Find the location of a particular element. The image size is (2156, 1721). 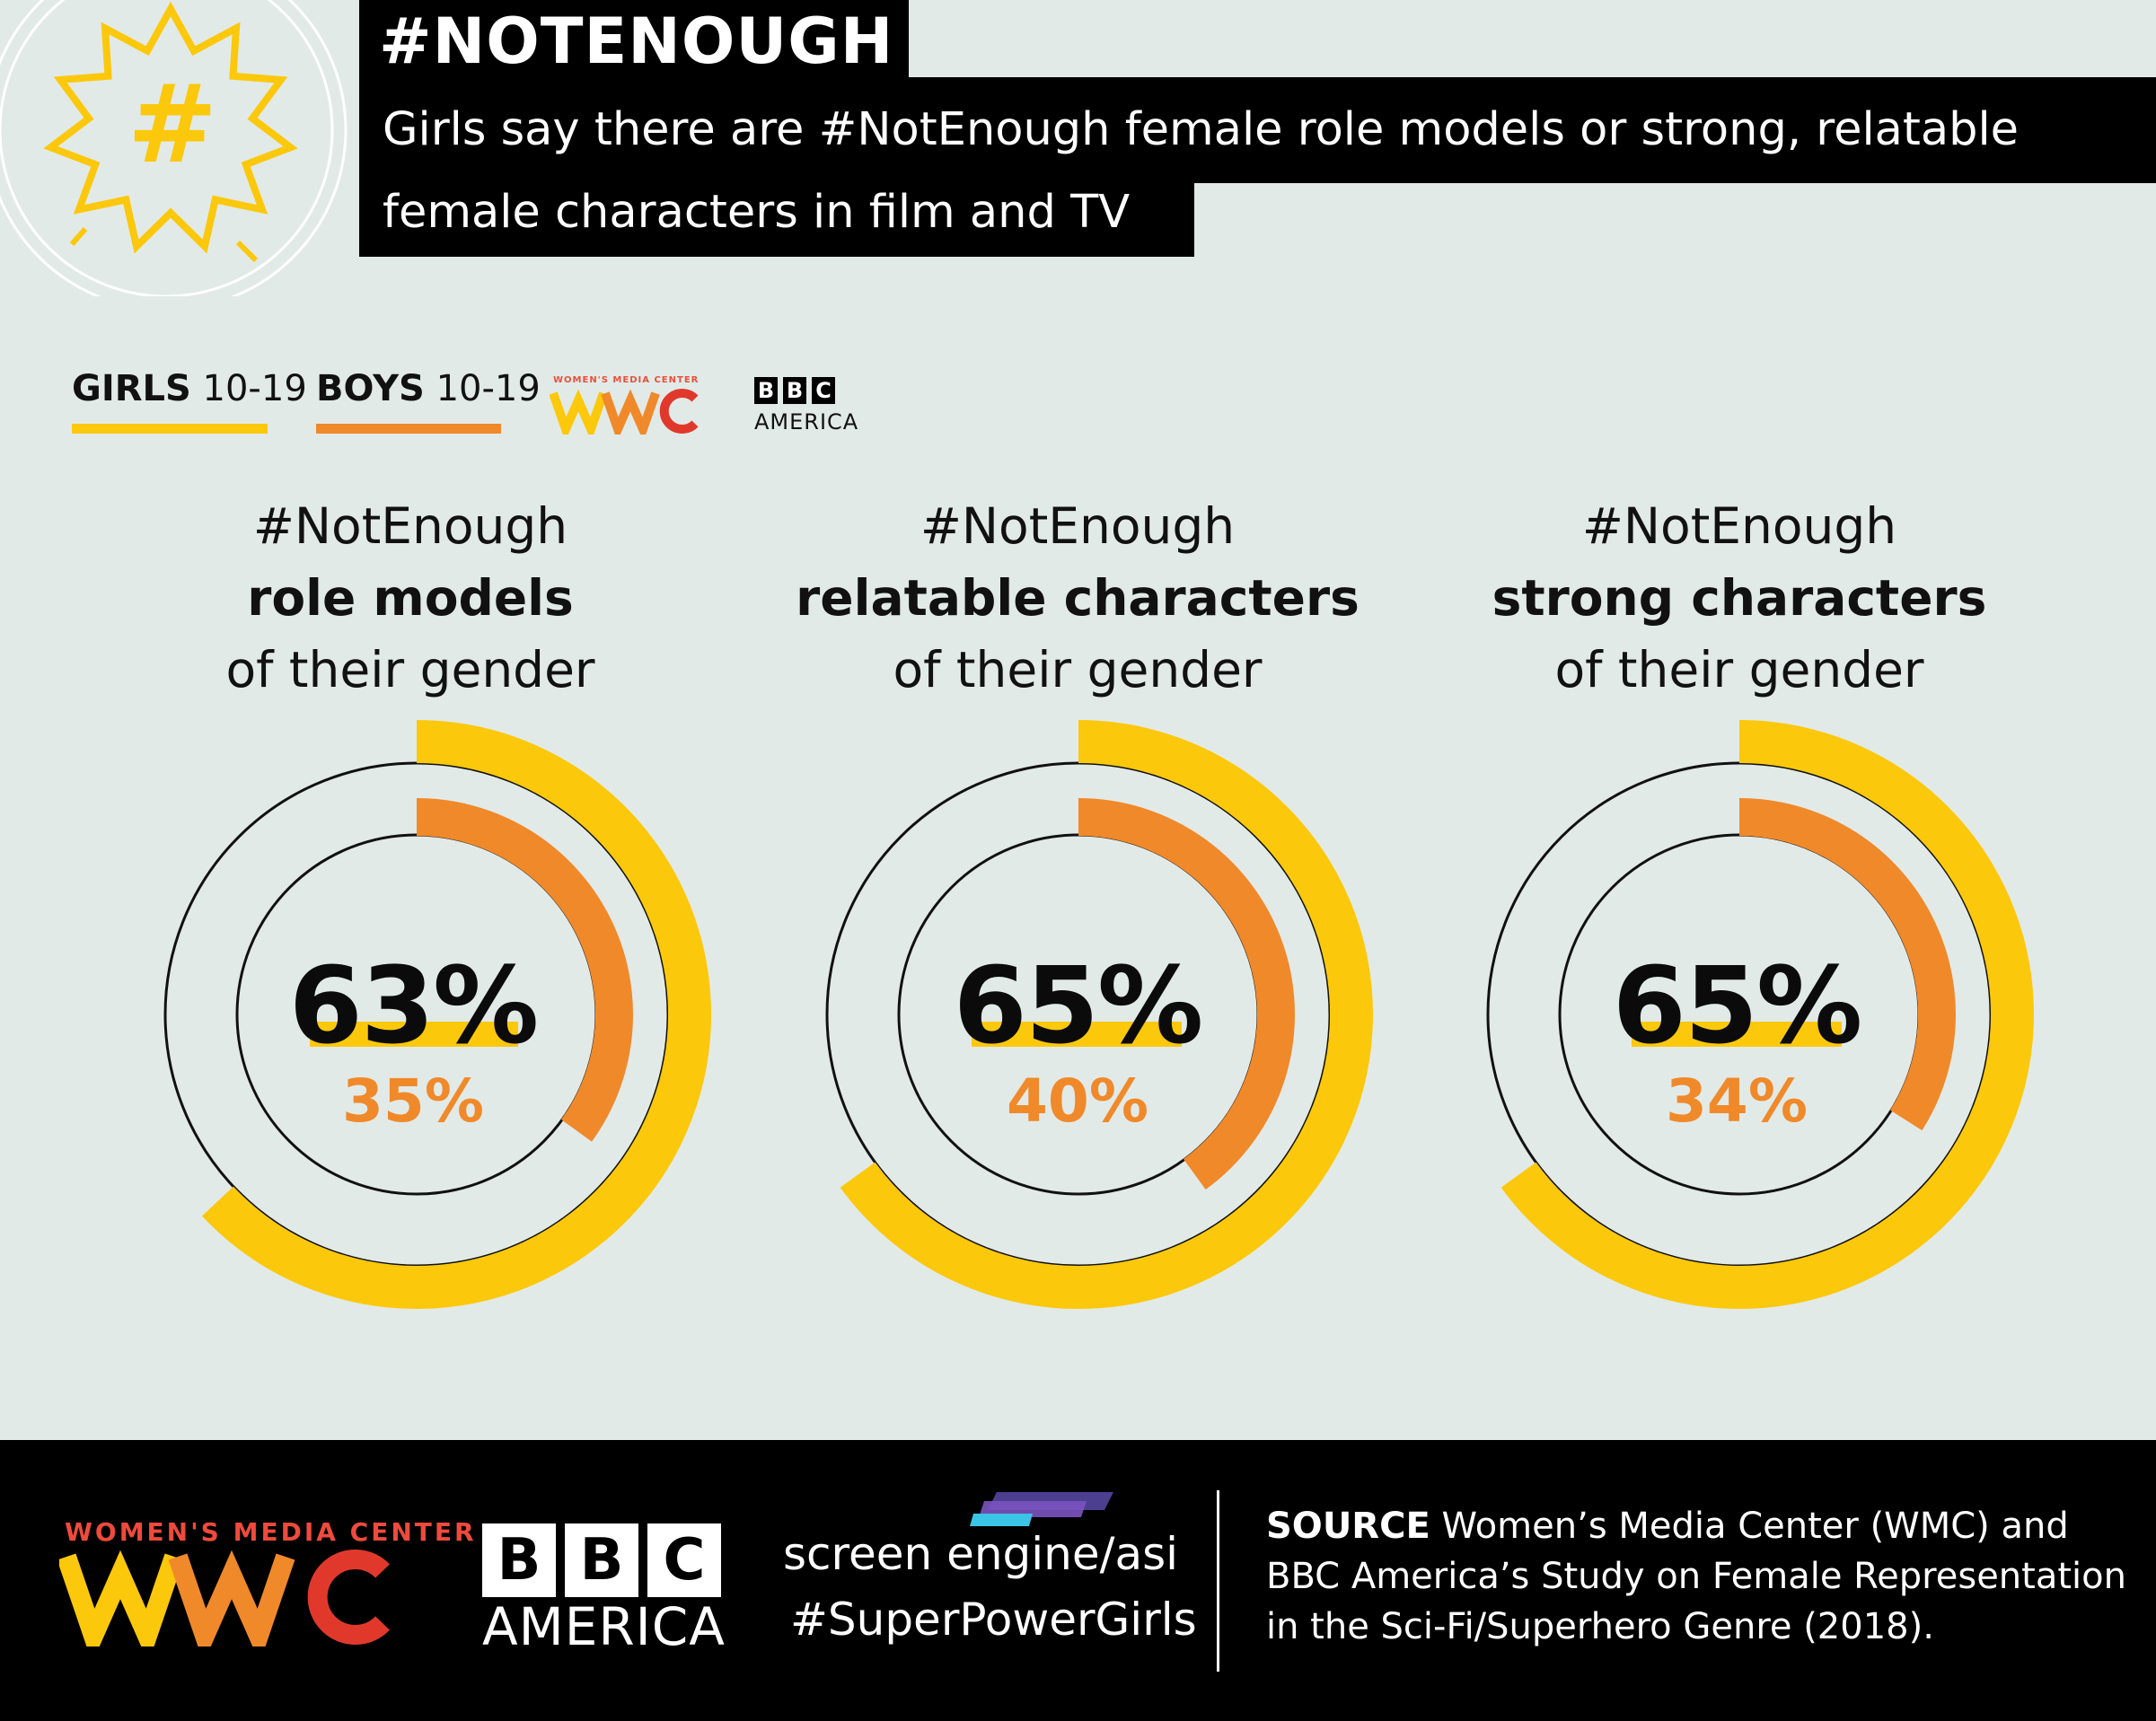

chart-2-boys-arc is located at coordinates (1186, 994).